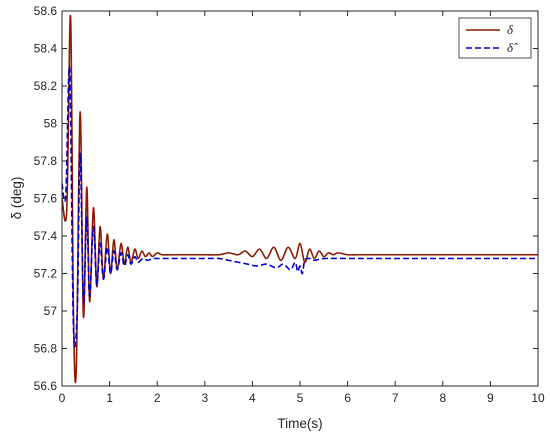  Describe the element at coordinates (46, 199) in the screenshot. I see `y-tick-label: 57.6` at that location.